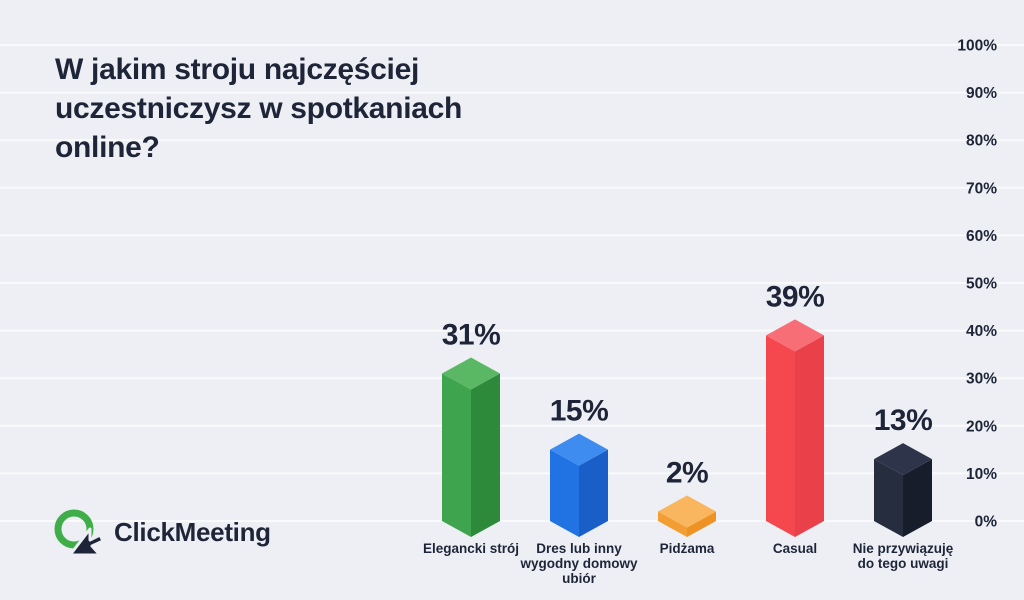  What do you see at coordinates (578, 563) in the screenshot?
I see `bar-dres-lub-inny-wygodny-domowy-ubior-category-label: Dres lub inny wygodny domowy ubiór` at bounding box center [578, 563].